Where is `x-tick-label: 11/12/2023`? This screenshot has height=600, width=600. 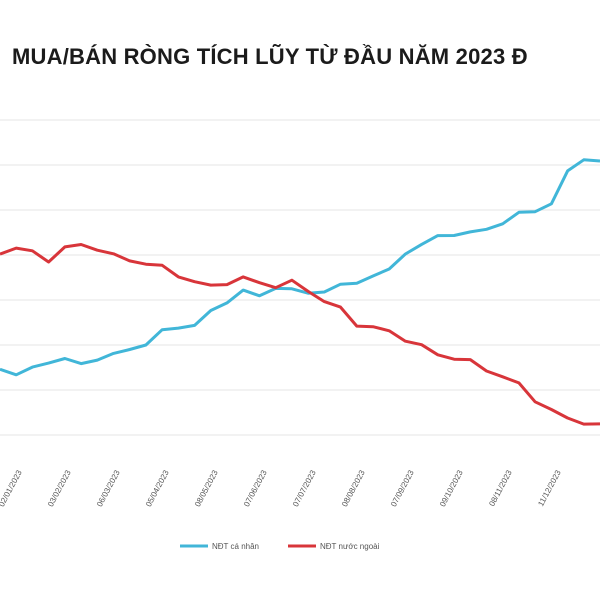 x-tick-label: 11/12/2023 is located at coordinates (549, 488).